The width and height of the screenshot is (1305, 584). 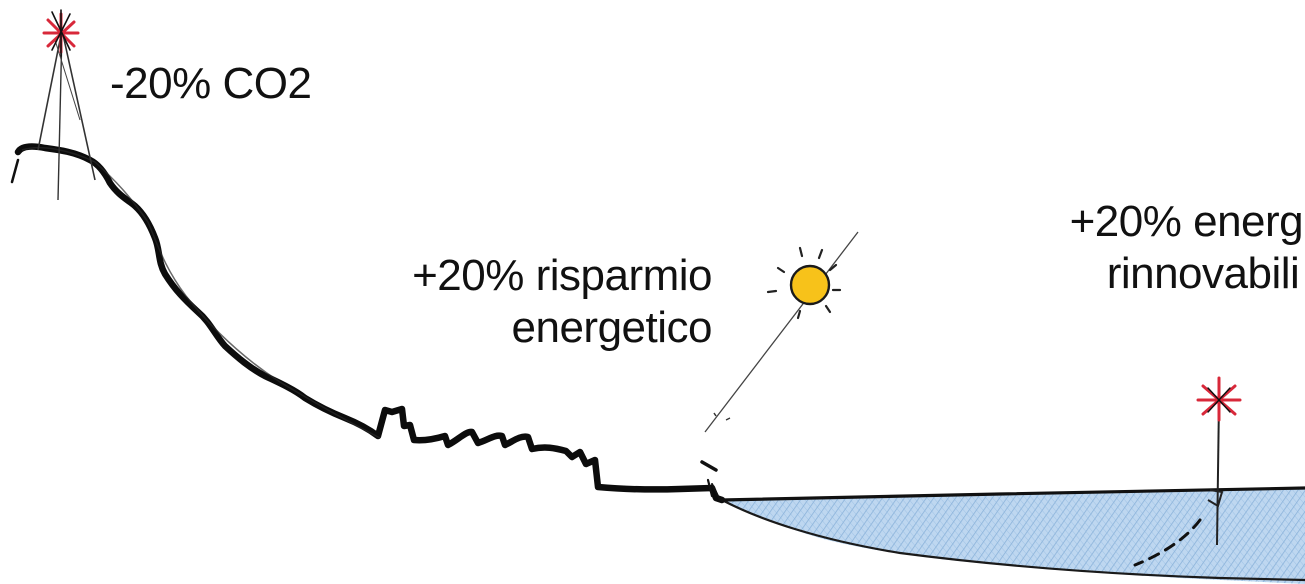 I want to click on energy-saving-label-line1: +20% risparmio, so click(x=526, y=276).